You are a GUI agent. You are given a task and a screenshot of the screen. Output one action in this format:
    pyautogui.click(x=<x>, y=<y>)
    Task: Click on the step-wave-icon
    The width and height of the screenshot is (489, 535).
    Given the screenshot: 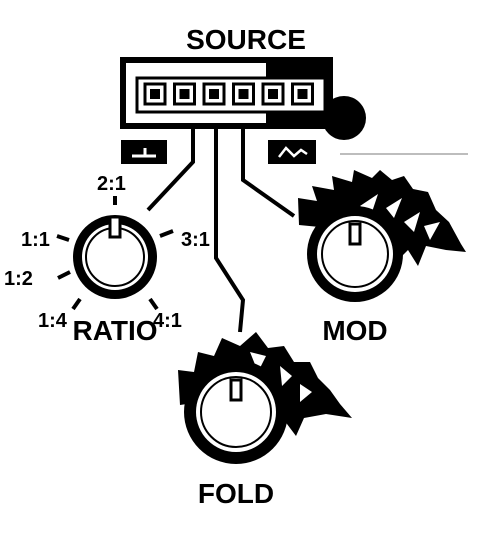 What is the action you would take?
    pyautogui.click(x=144, y=152)
    